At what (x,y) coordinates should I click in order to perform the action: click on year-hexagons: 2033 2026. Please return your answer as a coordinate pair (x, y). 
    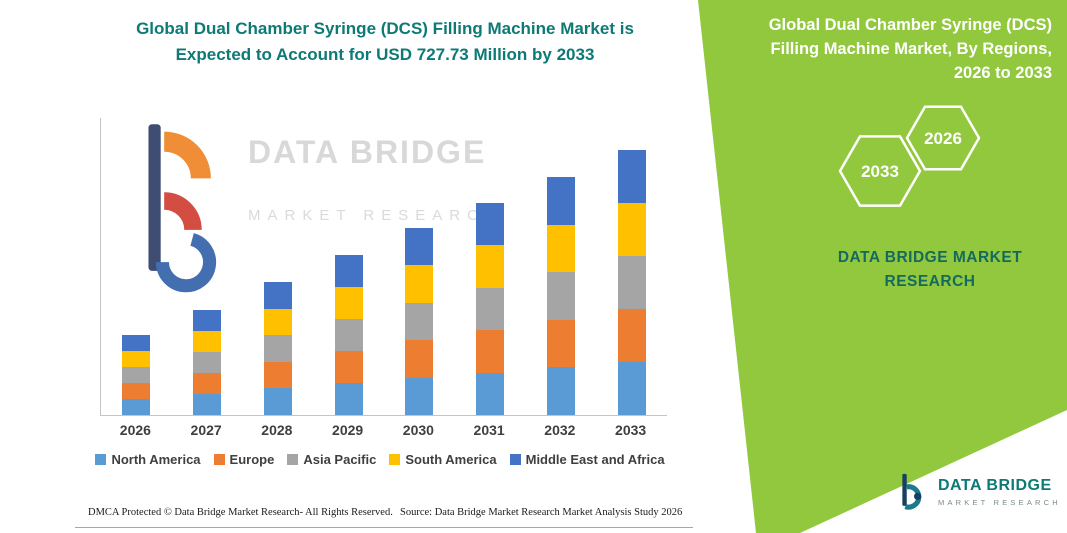
    Looking at the image, I should click on (909, 156).